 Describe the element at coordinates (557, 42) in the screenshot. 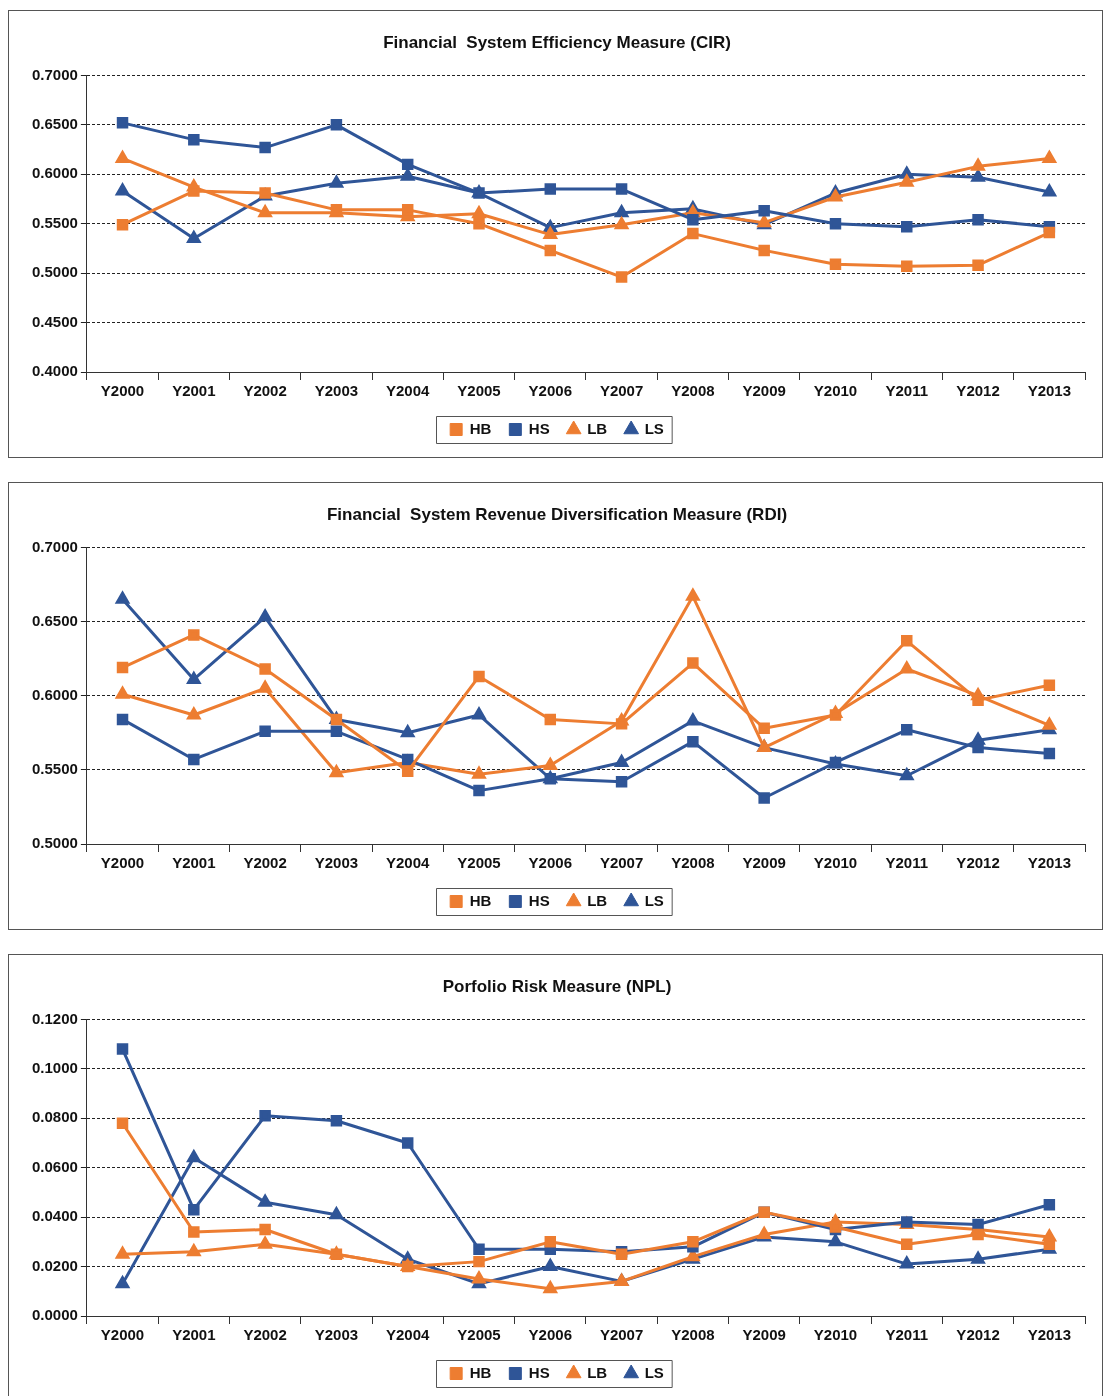

I see `chart-title: Financial System Efficiency Measure (CIR)` at that location.